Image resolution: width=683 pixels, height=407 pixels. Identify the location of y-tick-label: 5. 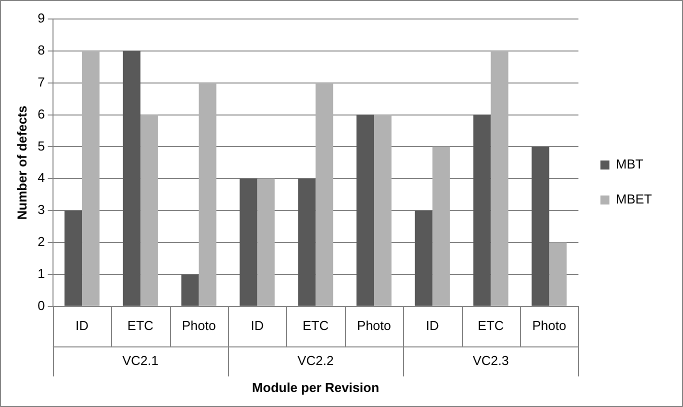
(41, 146).